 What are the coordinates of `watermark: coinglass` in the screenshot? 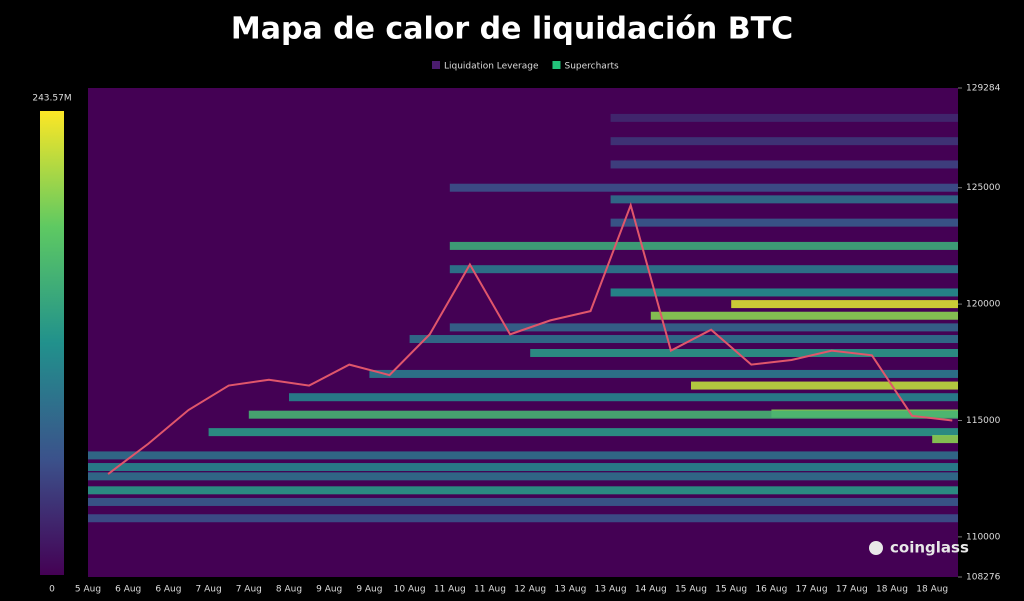 It's located at (929, 548).